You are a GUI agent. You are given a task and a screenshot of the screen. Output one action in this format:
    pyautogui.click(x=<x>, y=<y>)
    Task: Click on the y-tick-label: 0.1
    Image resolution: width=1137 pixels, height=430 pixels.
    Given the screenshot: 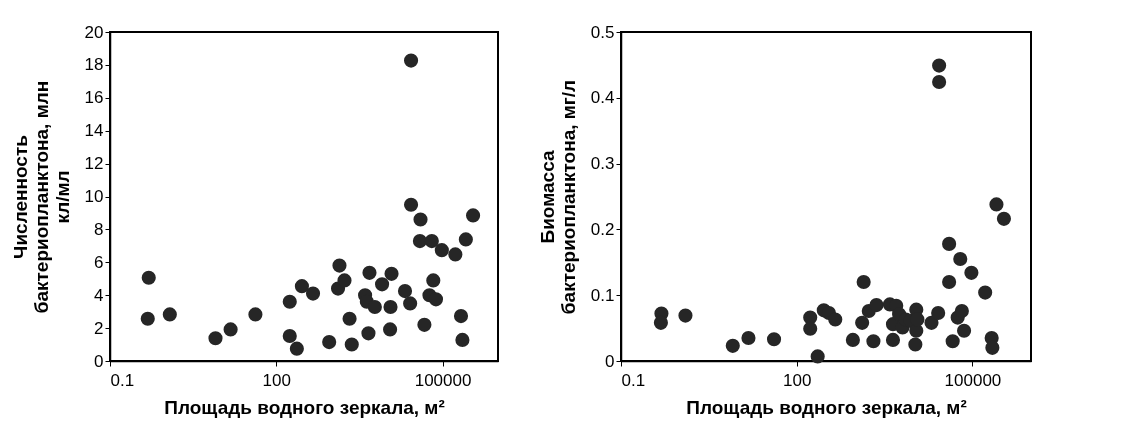 What is the action you would take?
    pyautogui.click(x=602, y=295)
    